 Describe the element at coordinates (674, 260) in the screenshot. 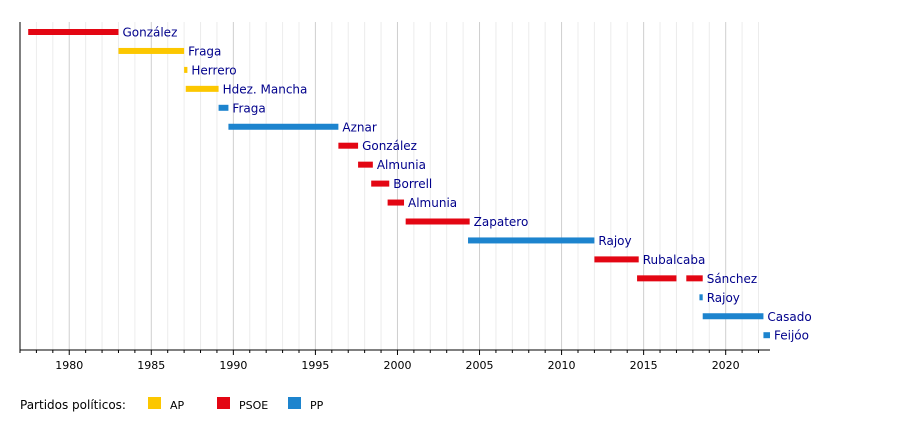

I see `leader-label: Rubalcaba` at that location.